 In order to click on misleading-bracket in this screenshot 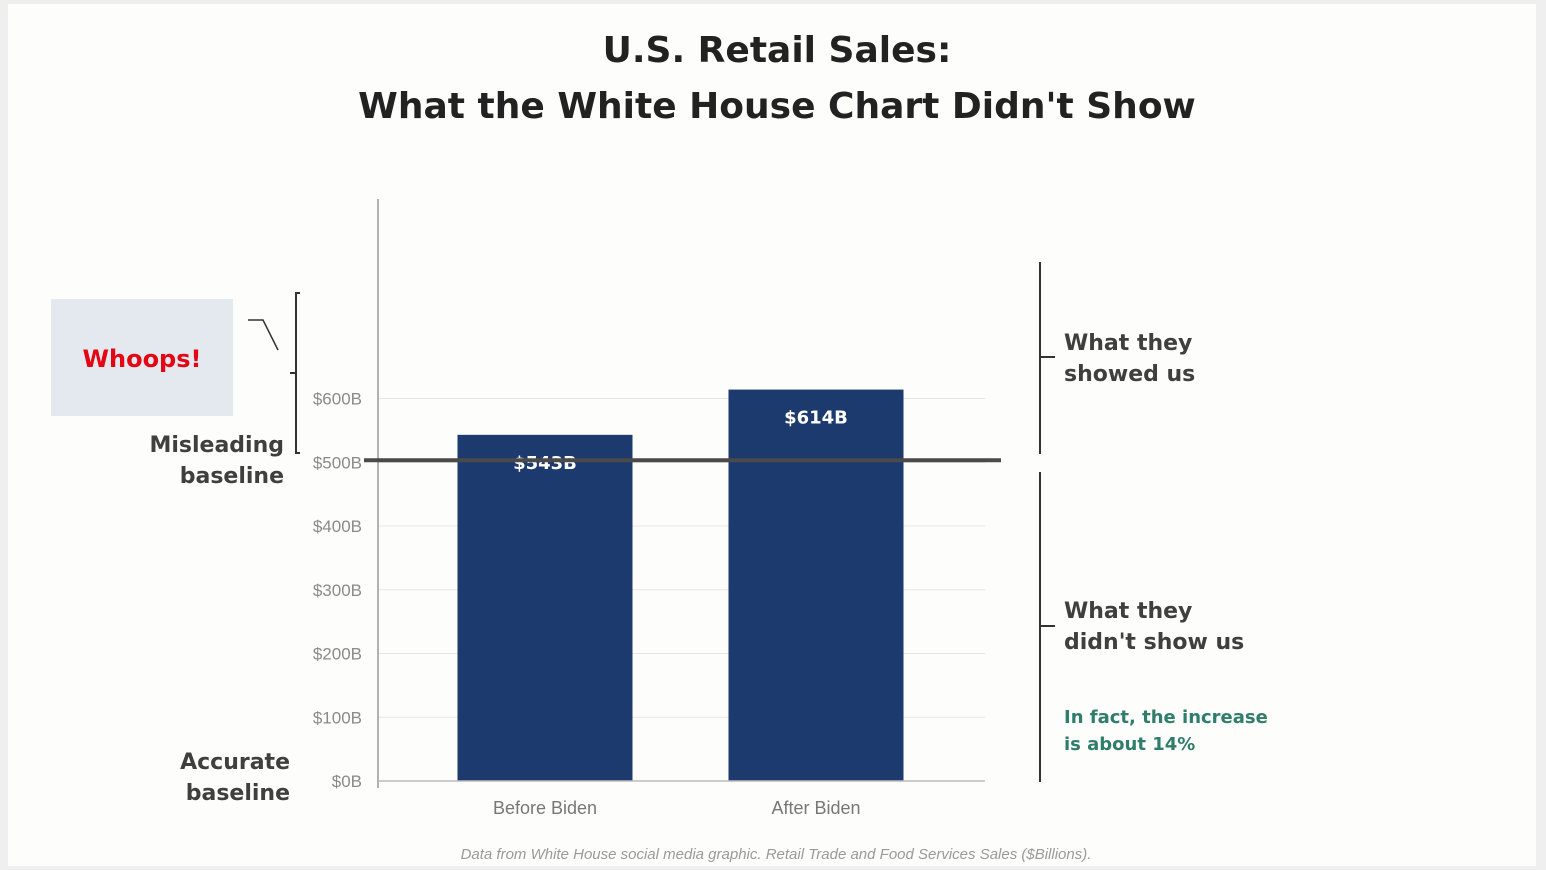, I will do `click(297, 373)`.